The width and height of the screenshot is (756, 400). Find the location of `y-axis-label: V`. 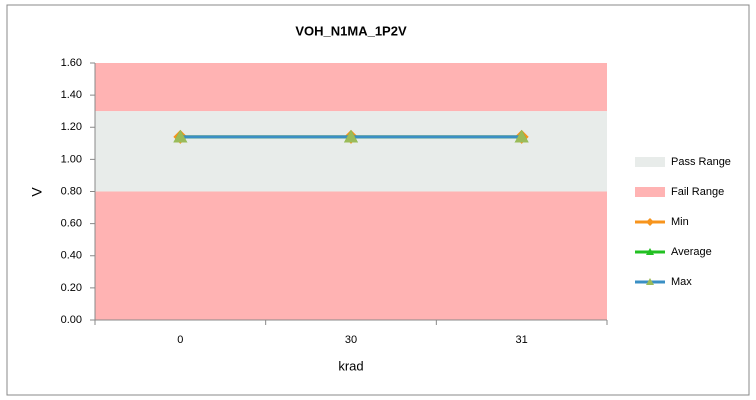

y-axis-label: V is located at coordinates (37, 192).